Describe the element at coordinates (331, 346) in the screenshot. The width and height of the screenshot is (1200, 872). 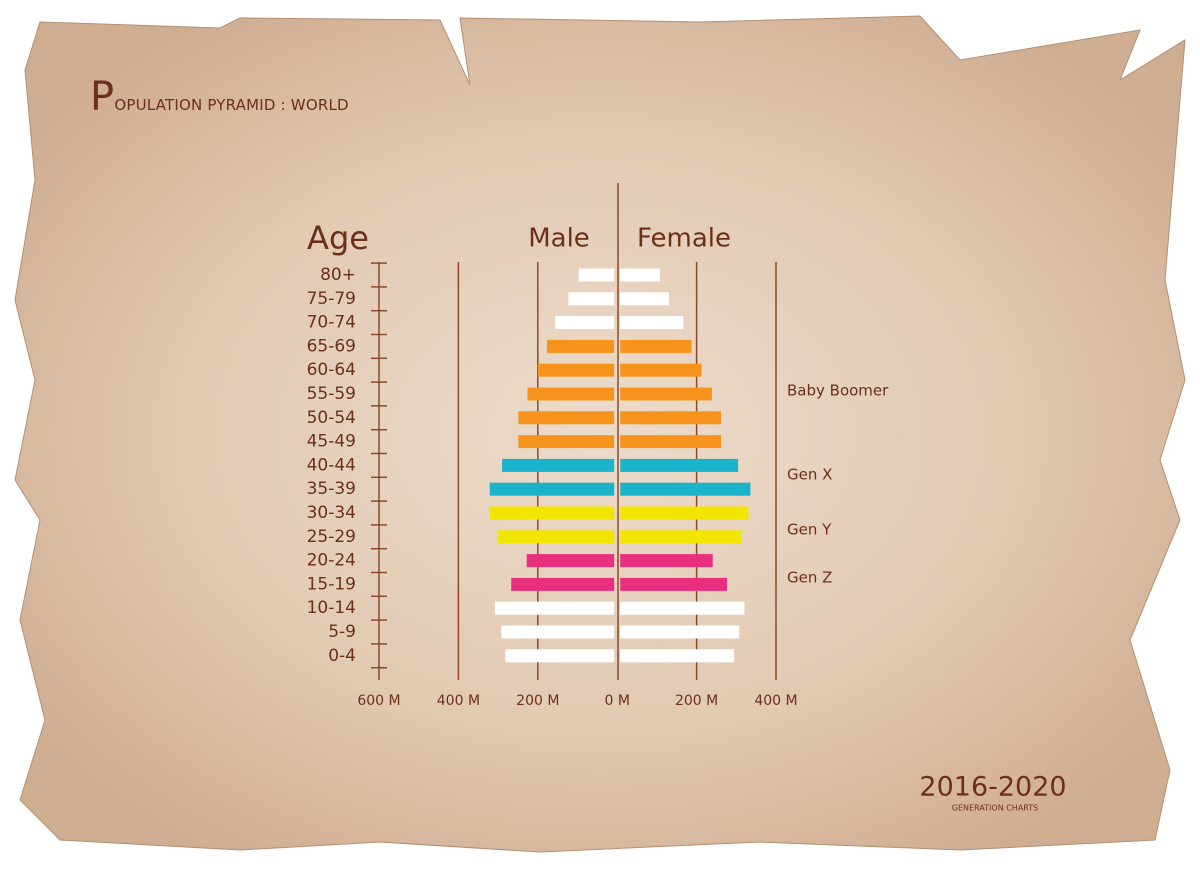
I see `y-tick-label: 65-69` at that location.